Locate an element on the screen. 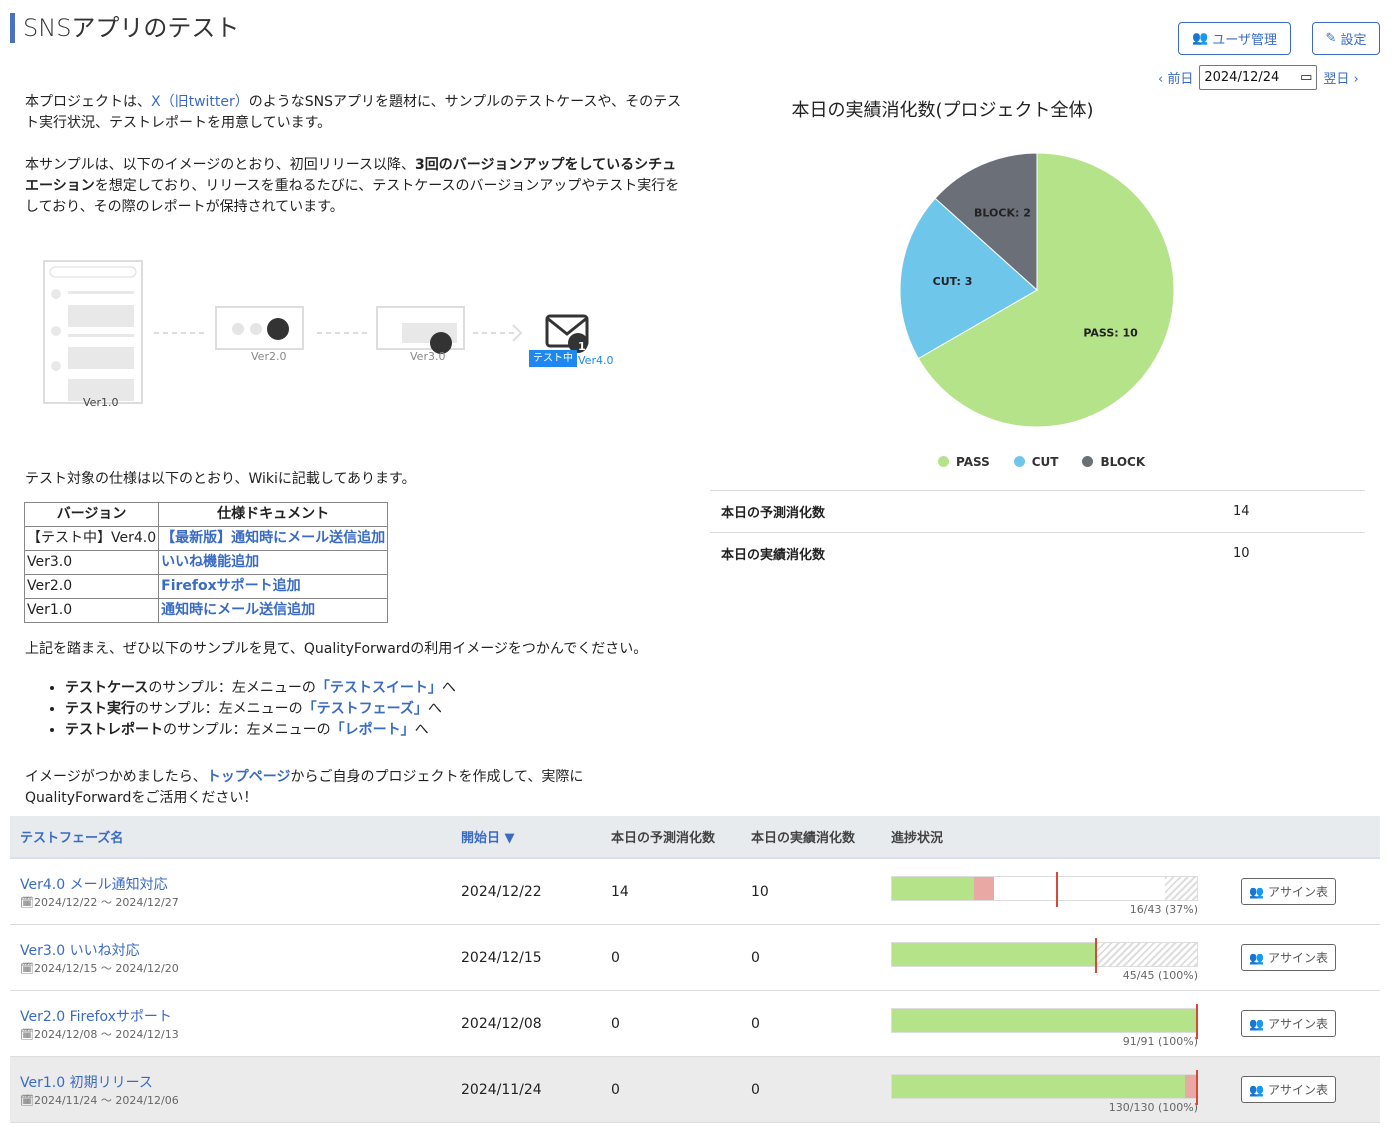  next-day-link: 翌日 › is located at coordinates (1341, 79).